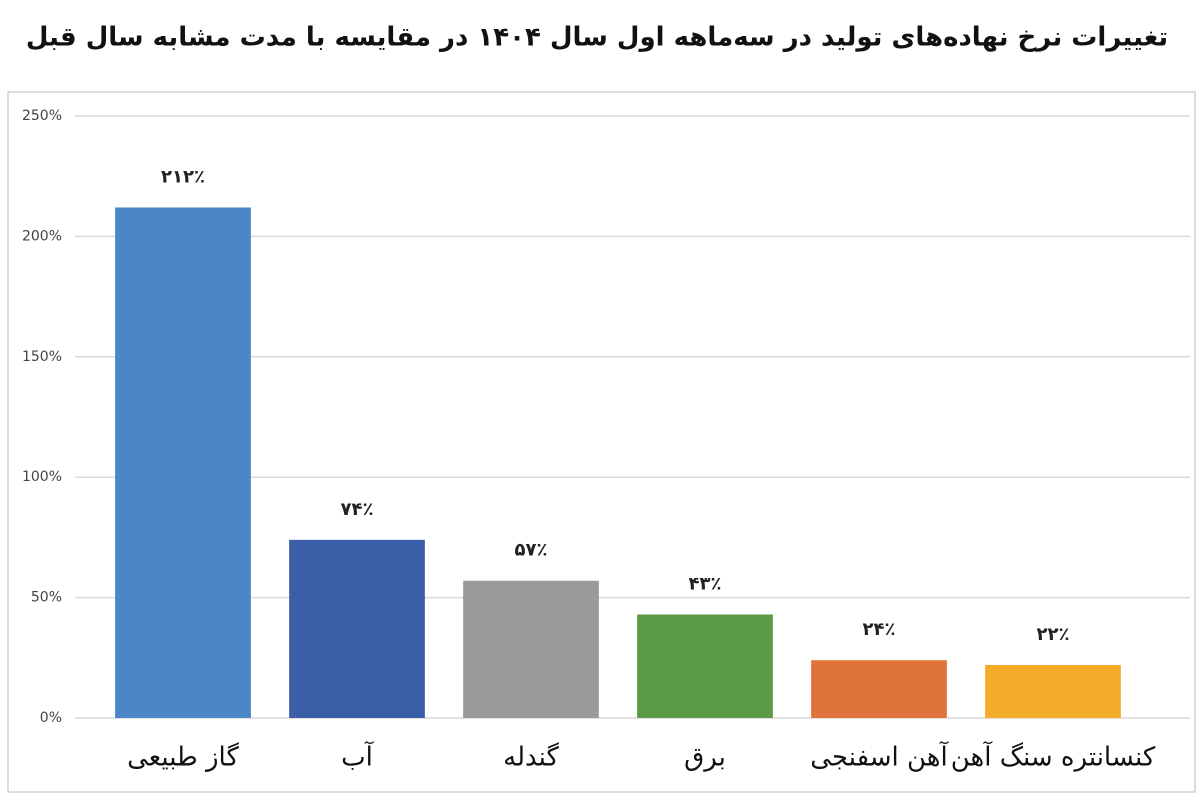 The height and width of the screenshot is (804, 1200). Describe the element at coordinates (42, 477) in the screenshot. I see `y-tick-label: 100%` at that location.